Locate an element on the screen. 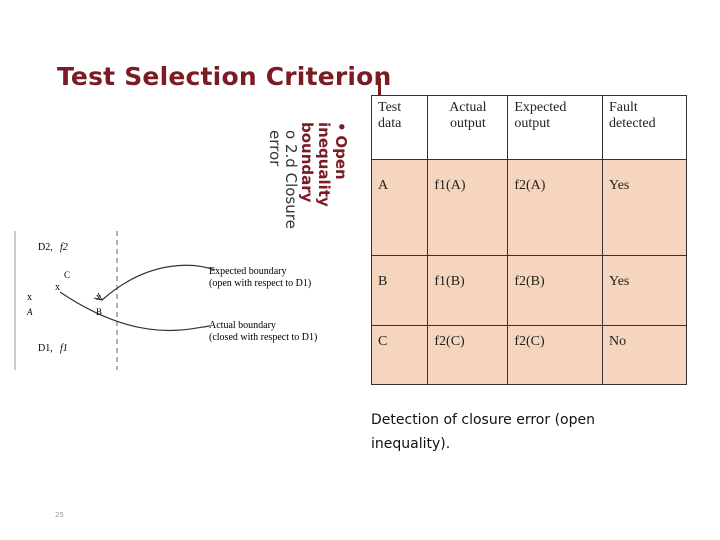  point-b-label: B is located at coordinates (99, 312).